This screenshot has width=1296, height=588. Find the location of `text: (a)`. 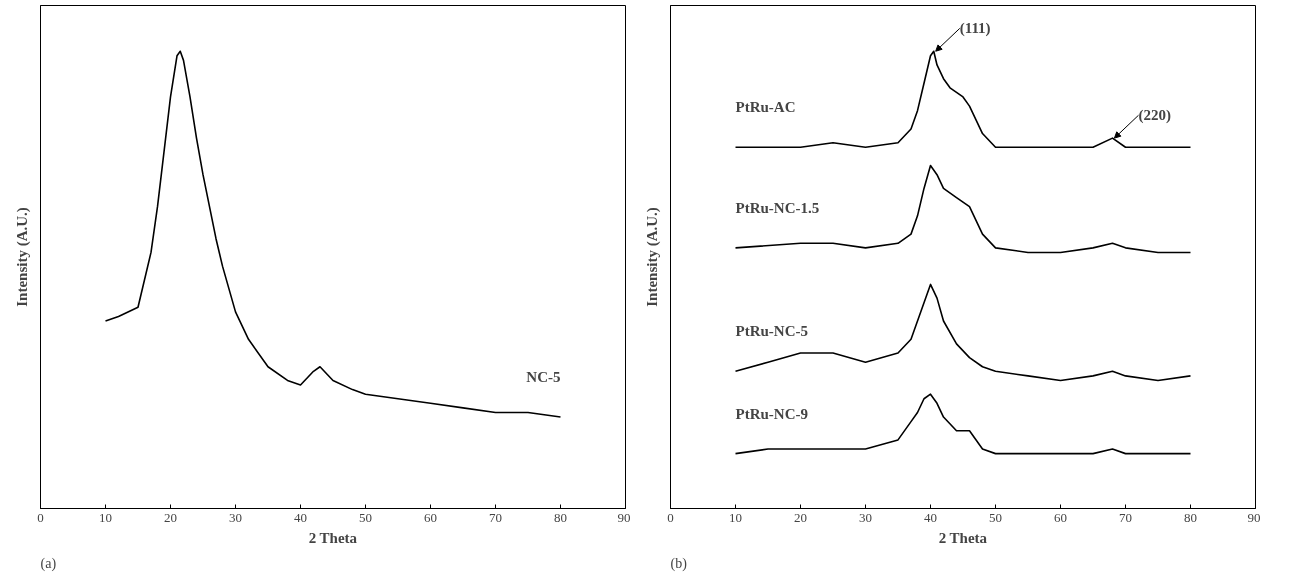

text: (a) is located at coordinates (48, 563).